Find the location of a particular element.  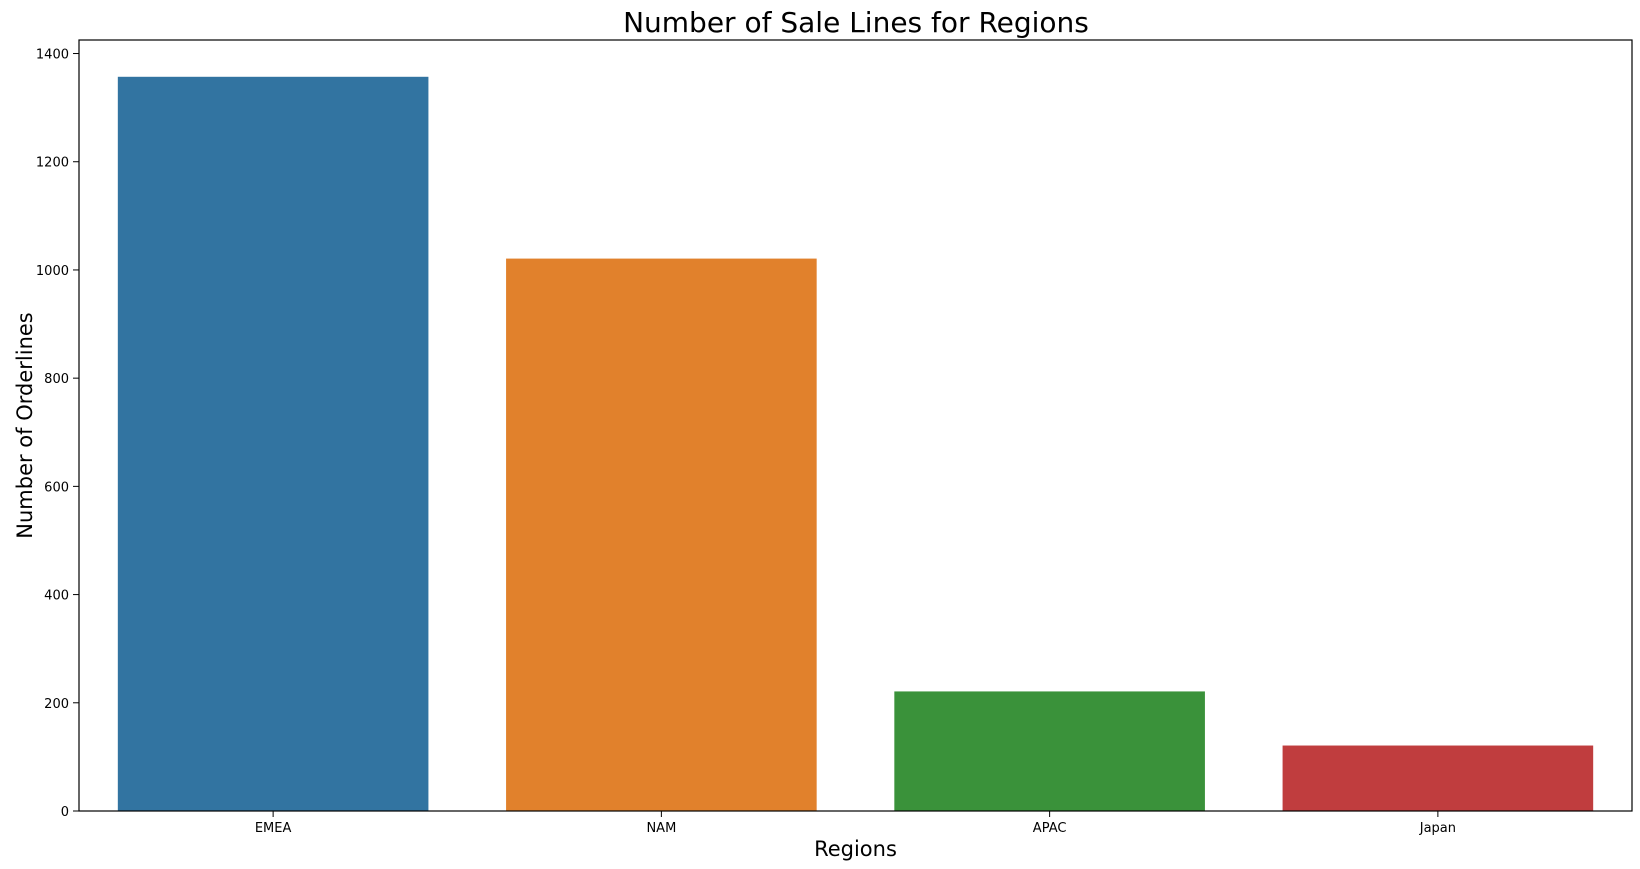

x-tick-label: EMEA is located at coordinates (273, 828).